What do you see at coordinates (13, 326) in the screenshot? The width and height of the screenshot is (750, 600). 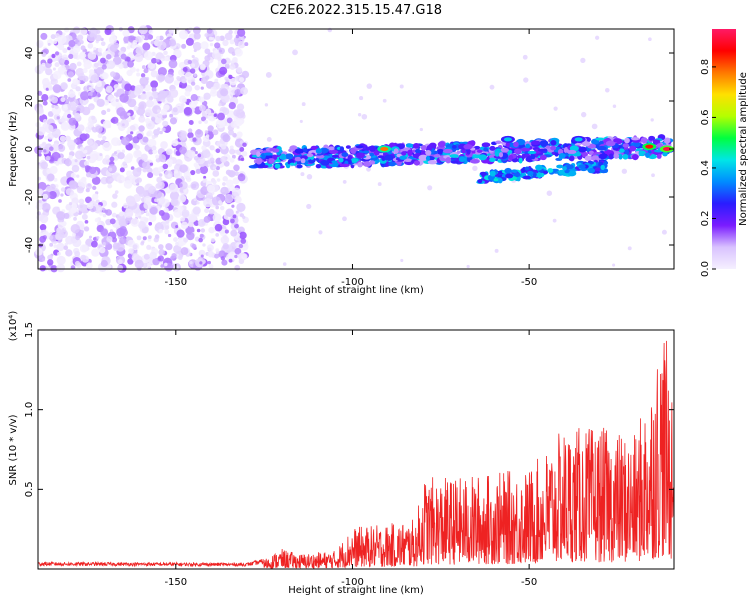 I see `snr-scale-label: (x10⁴)` at bounding box center [13, 326].